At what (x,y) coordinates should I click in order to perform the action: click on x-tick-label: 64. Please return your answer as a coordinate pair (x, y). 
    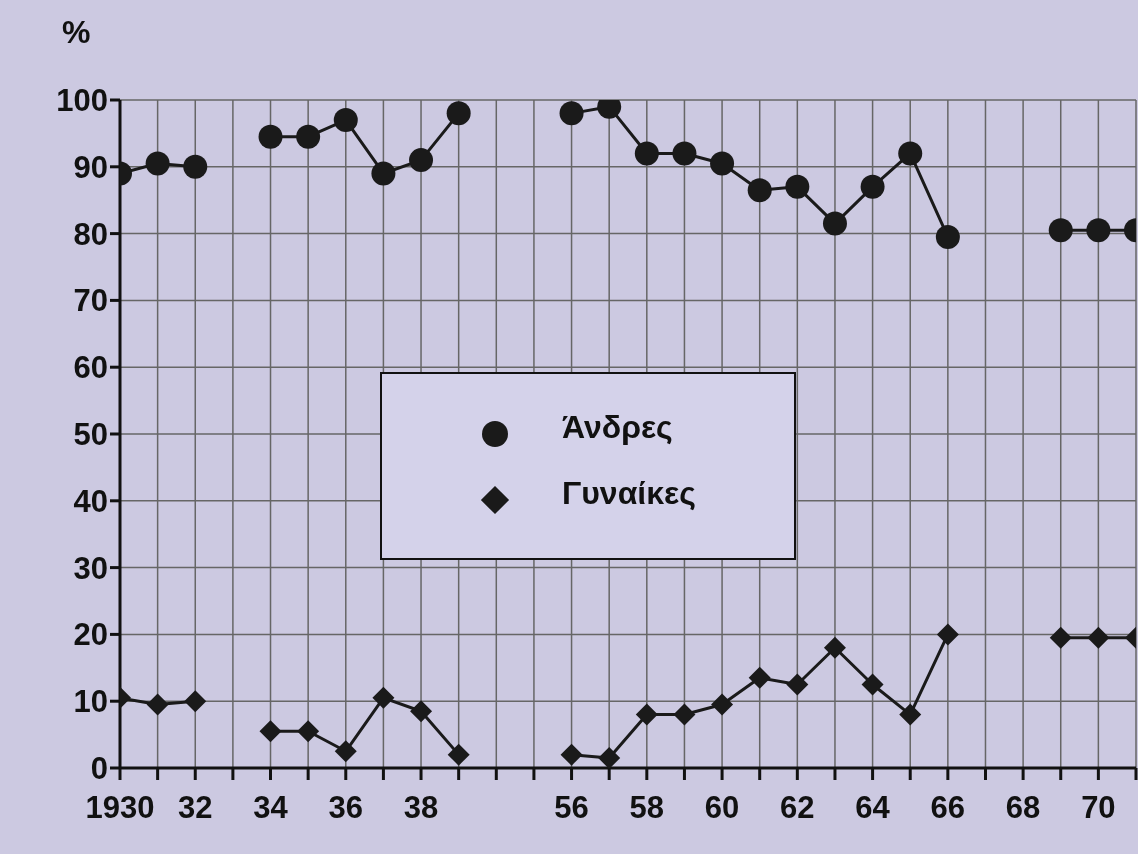
    Looking at the image, I should click on (873, 808).